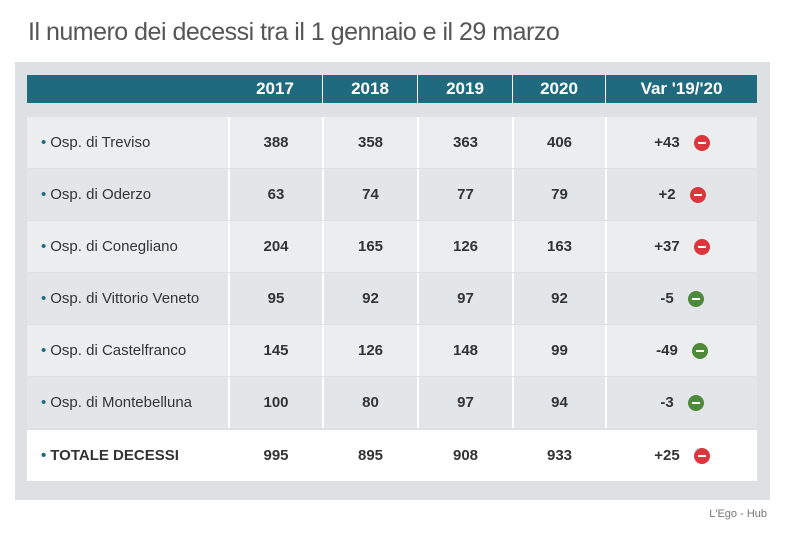 The height and width of the screenshot is (548, 801). What do you see at coordinates (558, 350) in the screenshot?
I see `cell-value: 99` at bounding box center [558, 350].